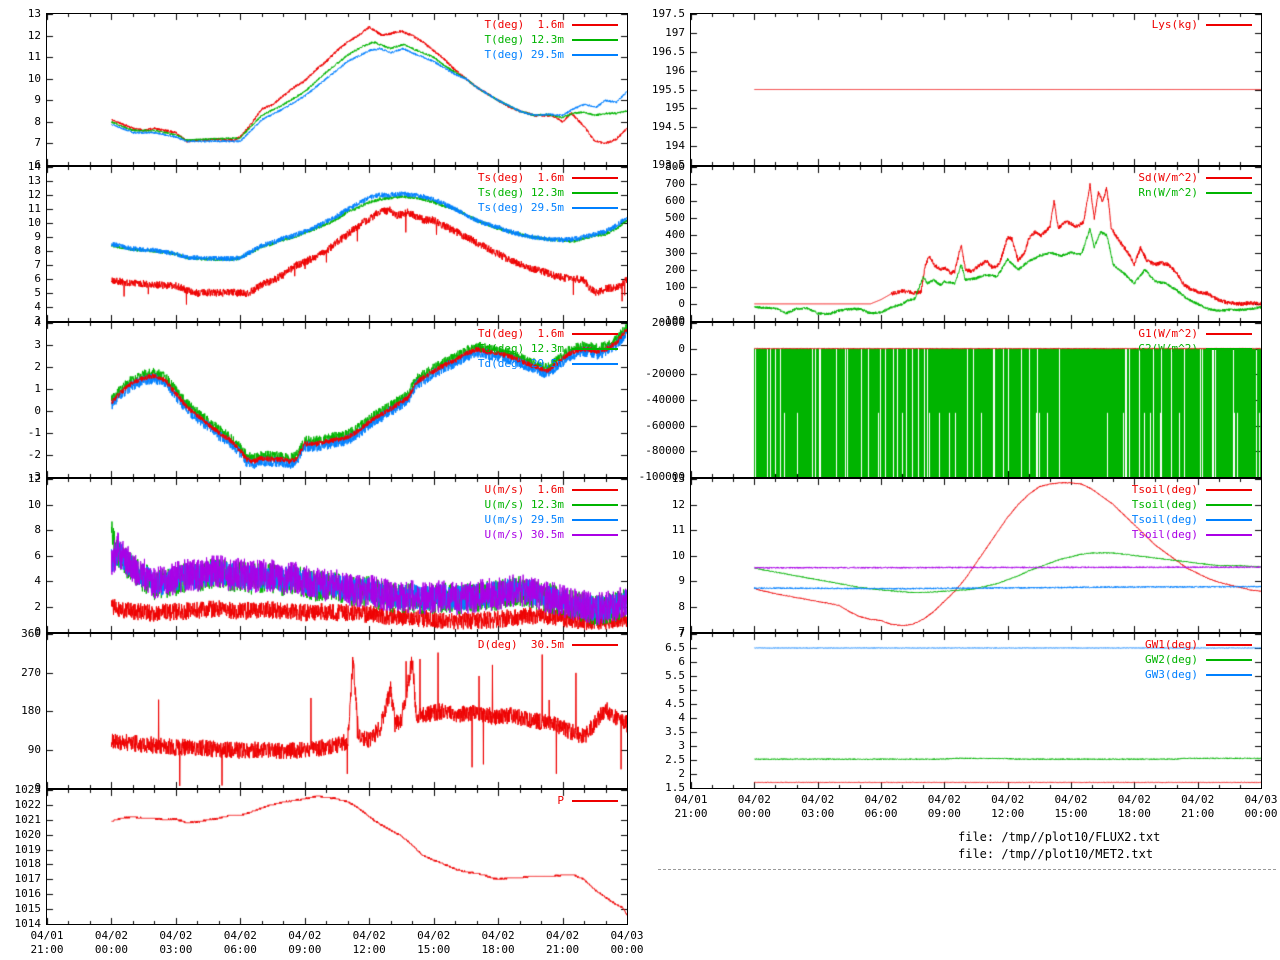  Describe the element at coordinates (1168, 192) in the screenshot. I see `legend-label: Rn(W/m^2)` at that location.